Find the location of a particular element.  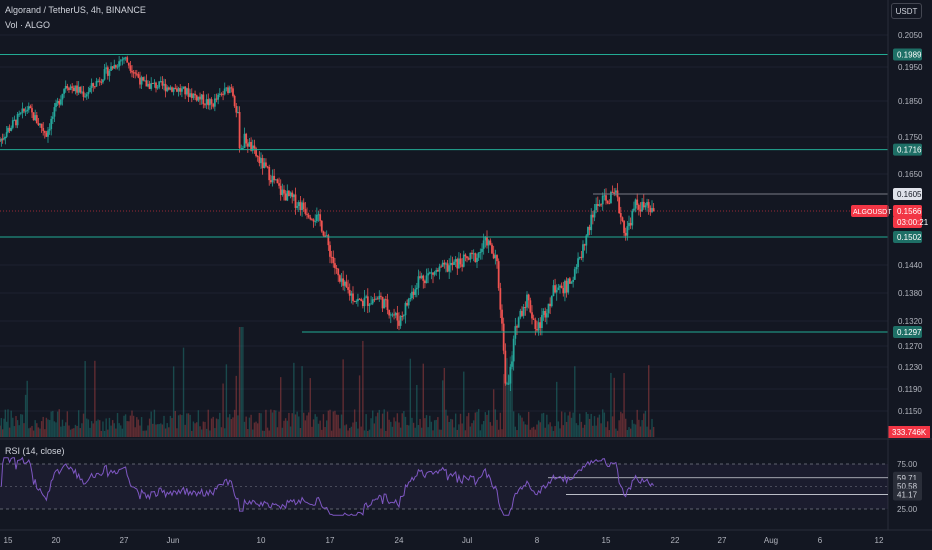

currency-button: USDT is located at coordinates (906, 11).